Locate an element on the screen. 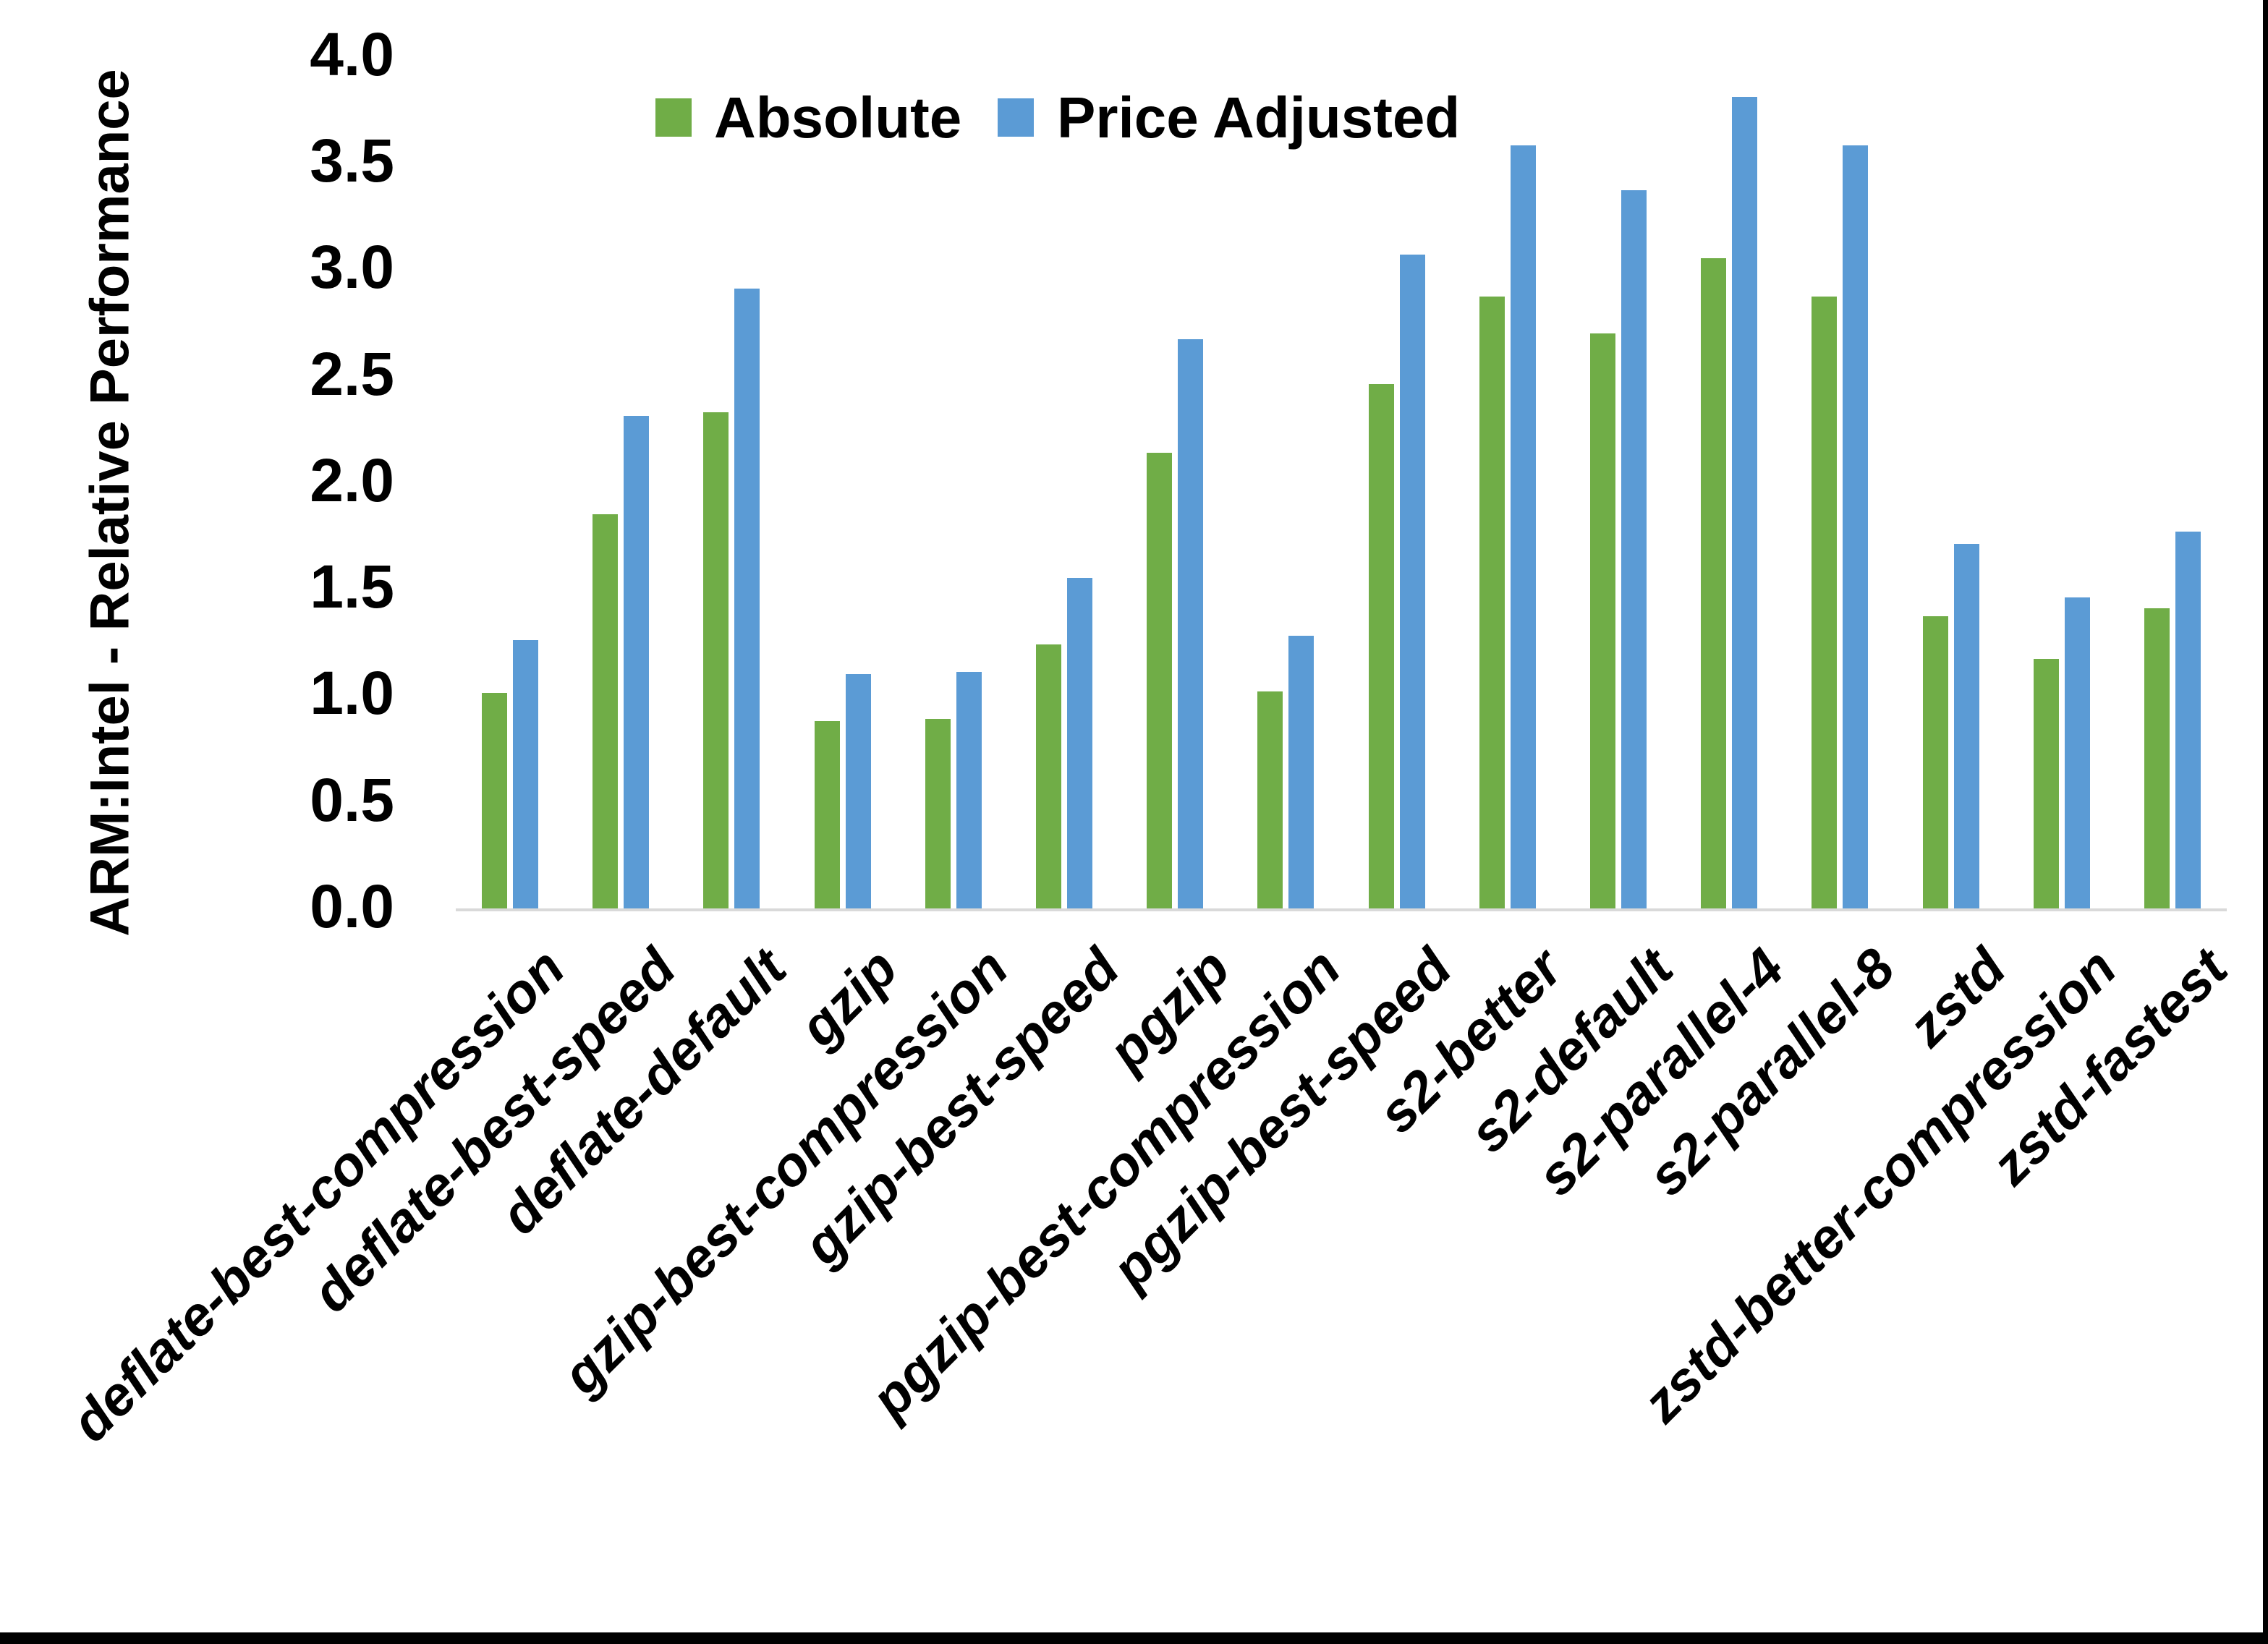  x-axis-line is located at coordinates (1341, 909).